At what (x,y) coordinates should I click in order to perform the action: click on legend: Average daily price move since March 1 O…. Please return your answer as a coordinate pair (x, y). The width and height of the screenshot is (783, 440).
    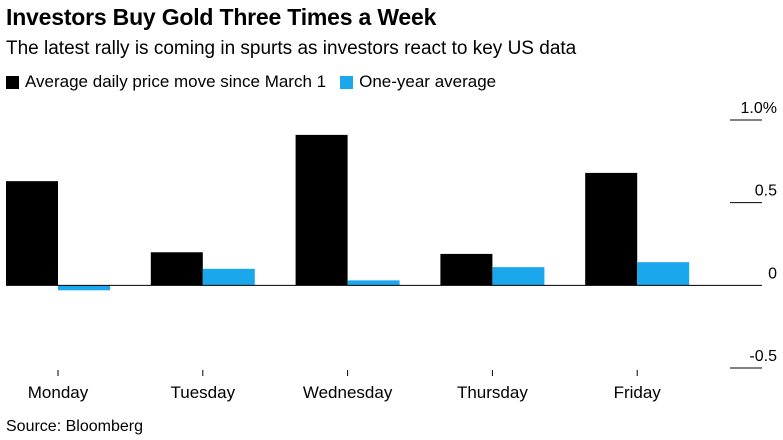
    Looking at the image, I should click on (258, 82).